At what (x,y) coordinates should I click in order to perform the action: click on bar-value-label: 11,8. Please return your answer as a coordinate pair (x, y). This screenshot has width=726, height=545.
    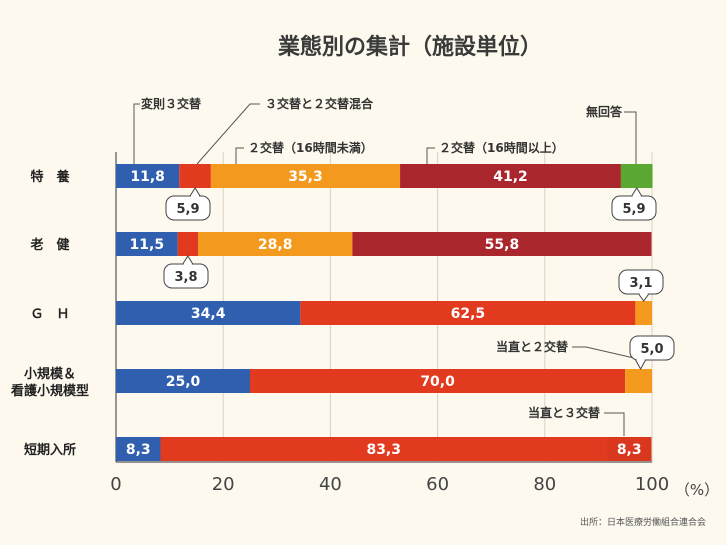
    Looking at the image, I should click on (147, 177).